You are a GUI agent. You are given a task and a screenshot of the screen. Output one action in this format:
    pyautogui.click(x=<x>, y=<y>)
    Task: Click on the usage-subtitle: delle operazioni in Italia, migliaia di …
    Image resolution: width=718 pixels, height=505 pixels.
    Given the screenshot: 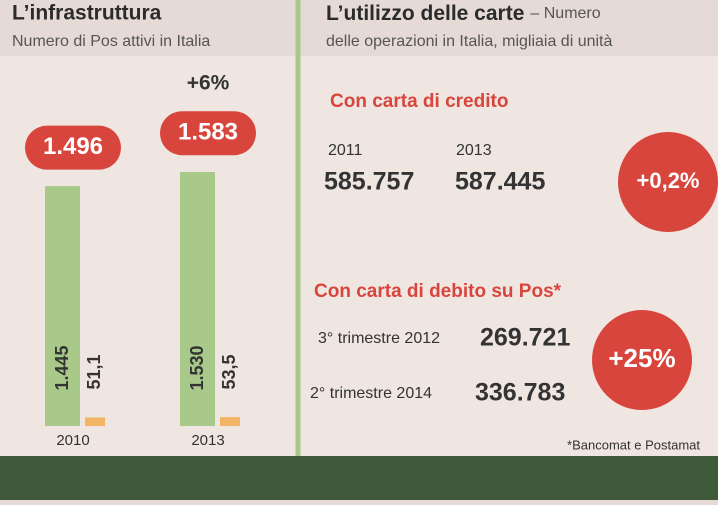 What is the action you would take?
    pyautogui.click(x=469, y=41)
    